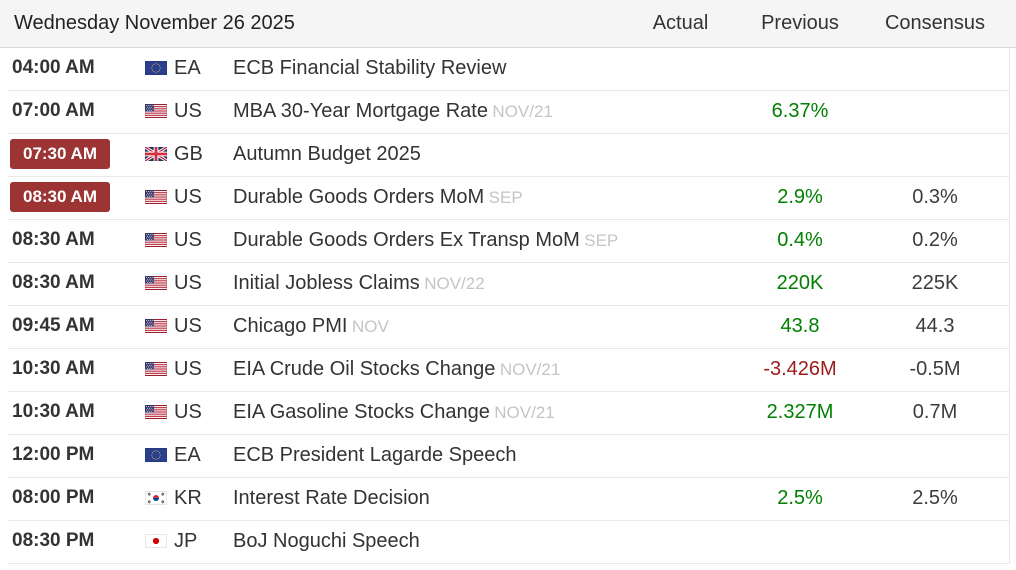 The height and width of the screenshot is (570, 1016). I want to click on event-time: 10:30 AM, so click(53, 368).